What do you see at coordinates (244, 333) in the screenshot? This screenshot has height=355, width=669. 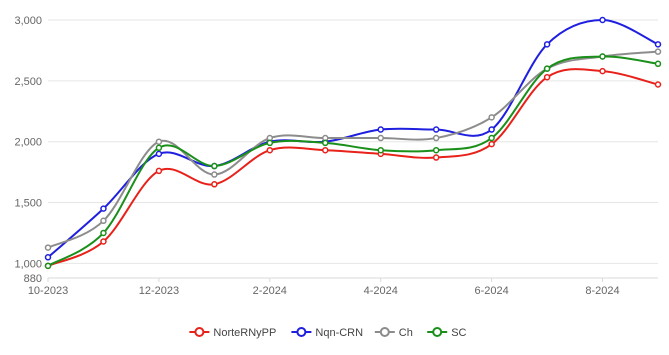 I see `legend-label: NorteRNyPP` at bounding box center [244, 333].